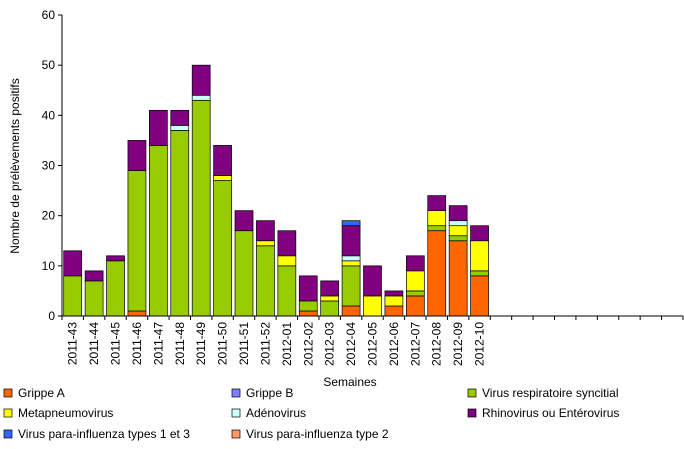 The width and height of the screenshot is (684, 449). Describe the element at coordinates (49, 166) in the screenshot. I see `y-tick-label: 30` at that location.